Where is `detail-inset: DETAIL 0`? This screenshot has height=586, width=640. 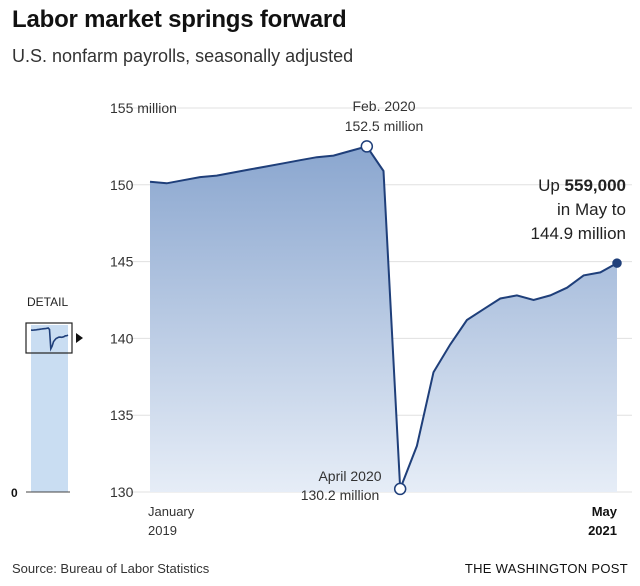 detail-inset: DETAIL 0 is located at coordinates (47, 397).